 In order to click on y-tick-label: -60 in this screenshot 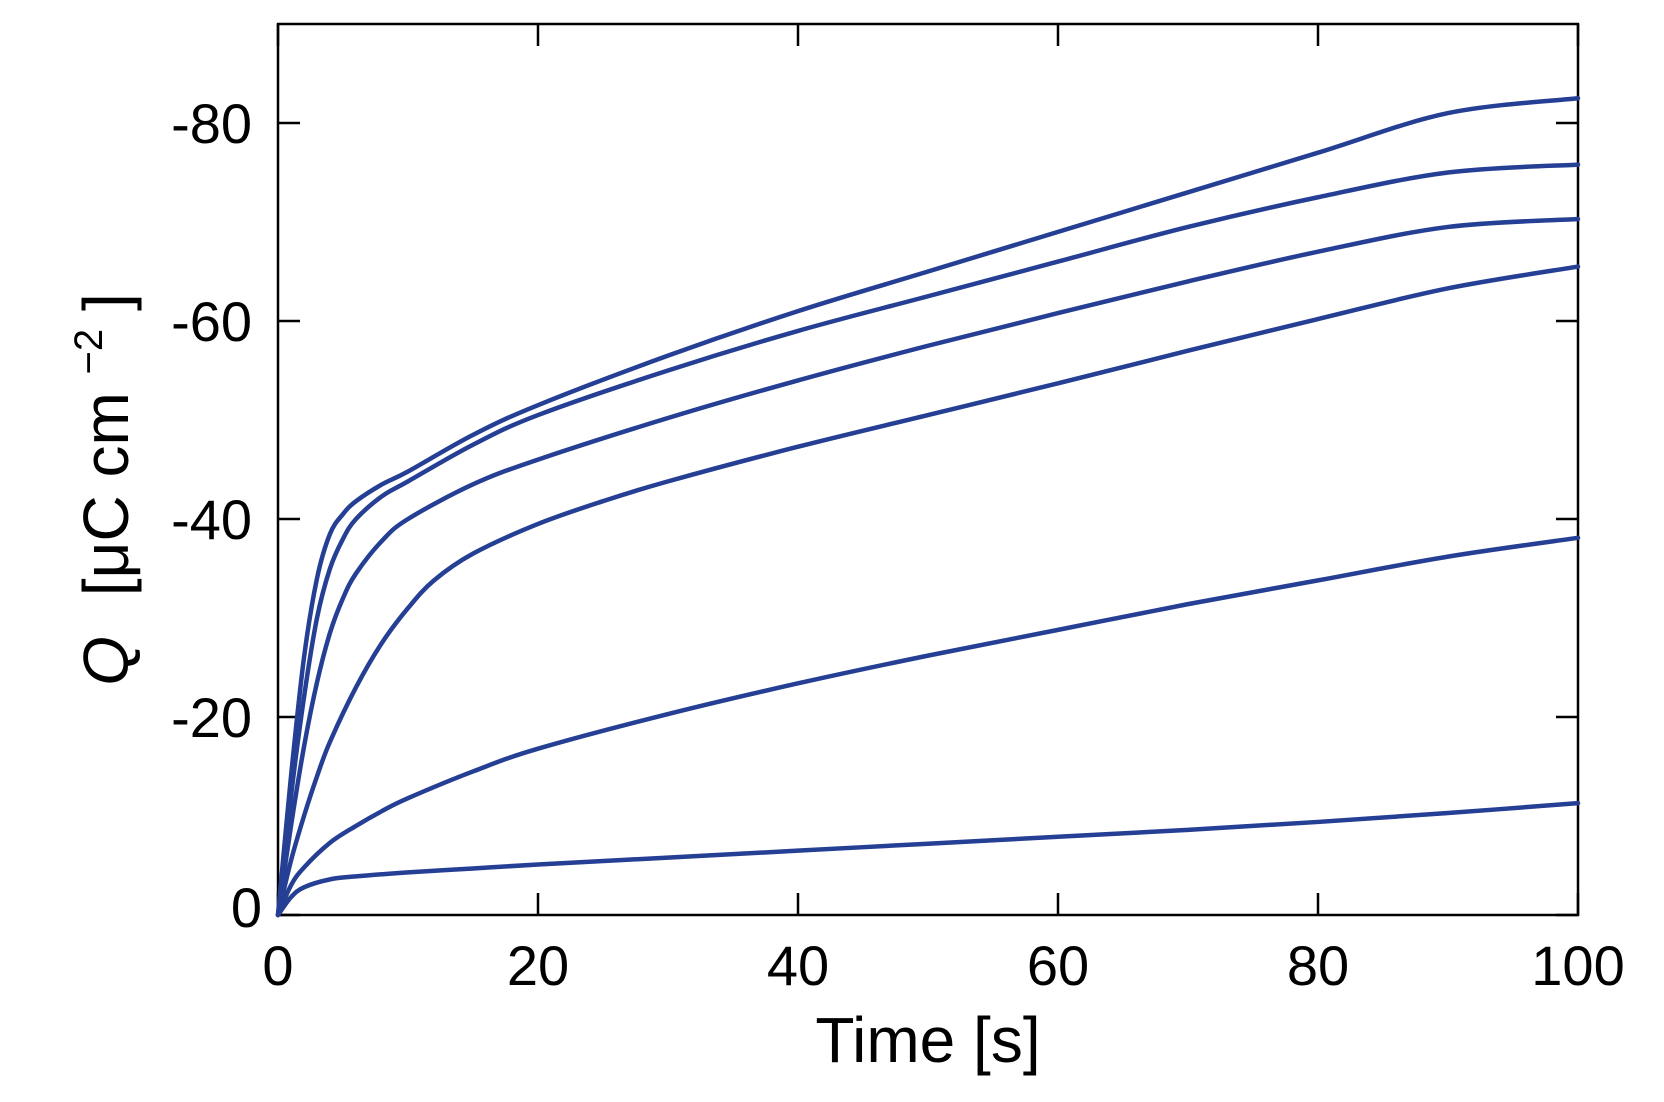, I will do `click(211, 321)`.